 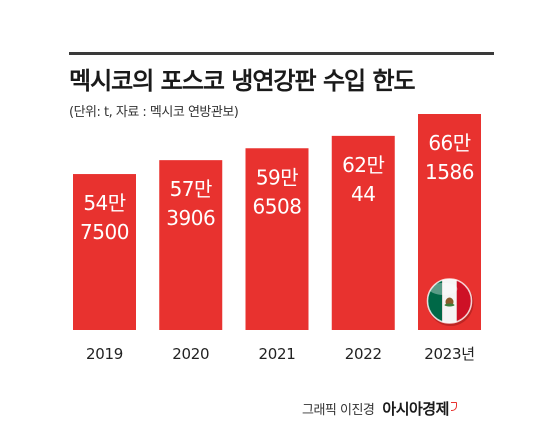 I want to click on credit-brand: 아시아경제, so click(x=415, y=409).